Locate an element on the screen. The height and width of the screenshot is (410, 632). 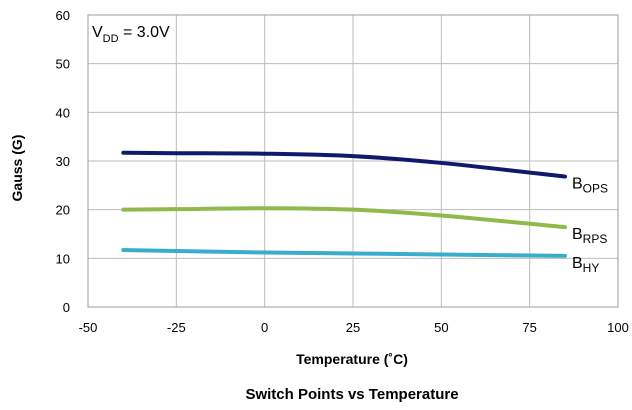
y-axis-title: Gauss (G) is located at coordinates (17, 168).